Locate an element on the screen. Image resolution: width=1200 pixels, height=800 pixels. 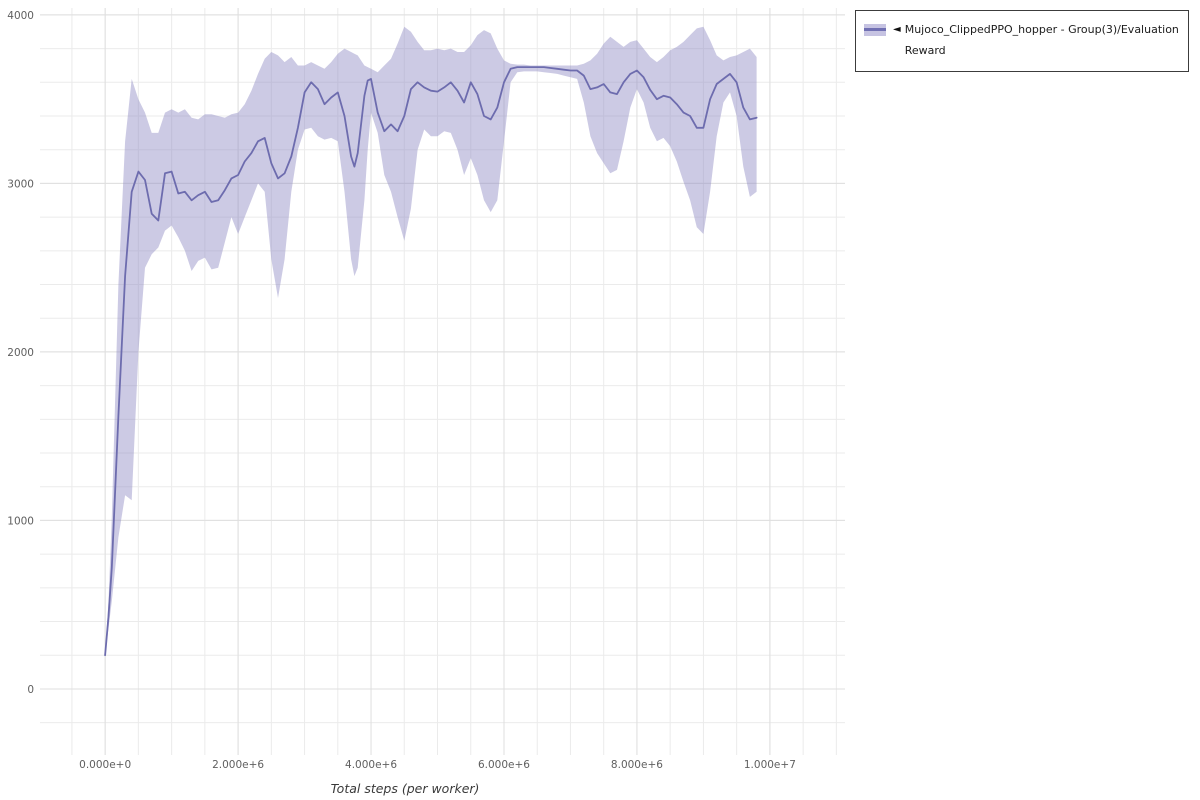
x-tick-label: 6.000e+6 is located at coordinates (504, 765).